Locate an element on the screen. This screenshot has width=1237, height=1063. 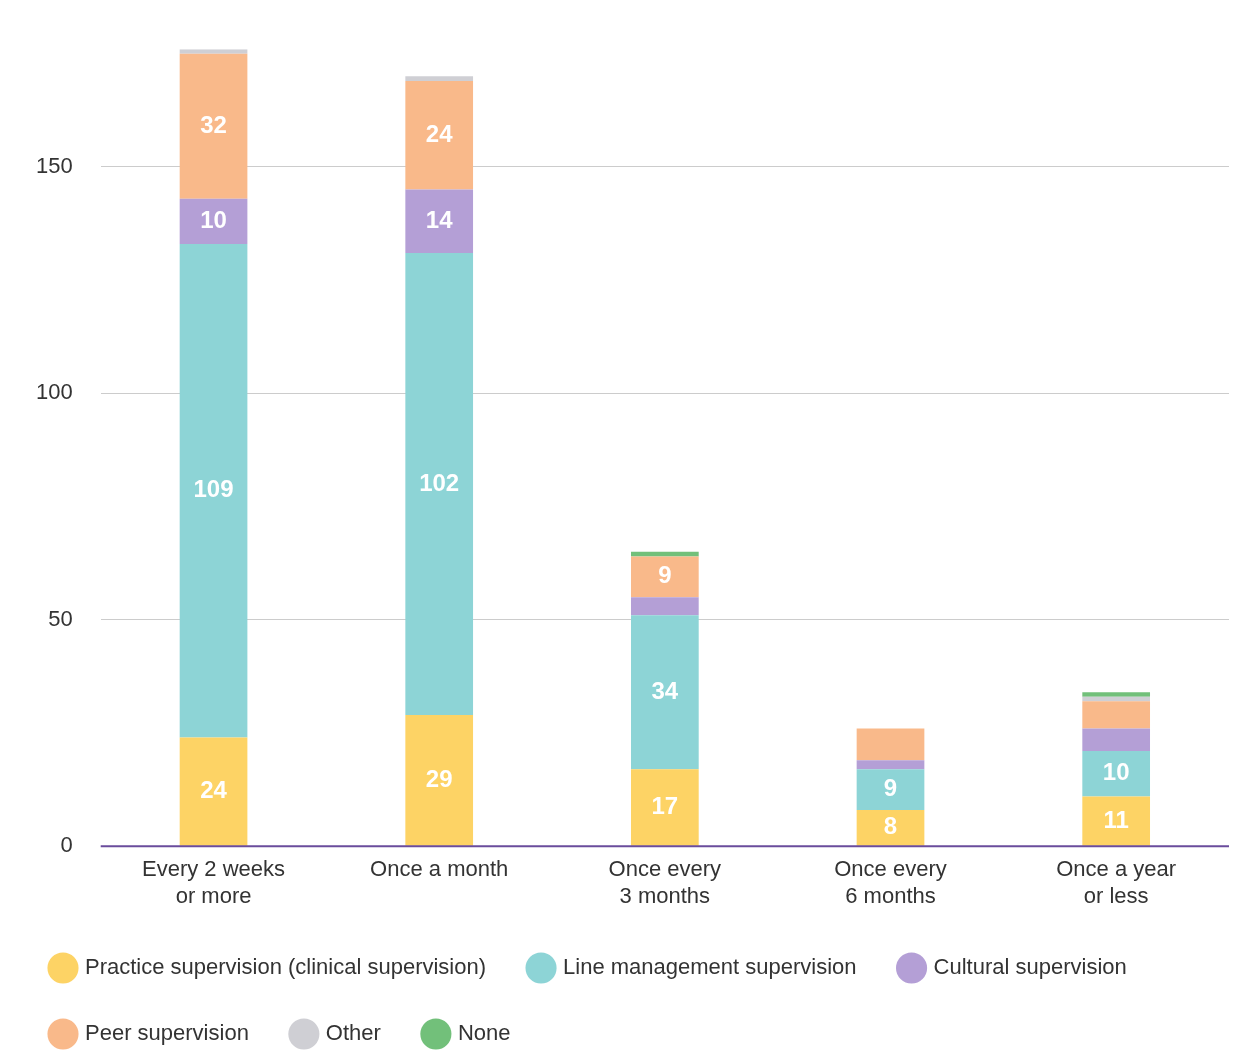
data-label: 34 is located at coordinates (665, 690).